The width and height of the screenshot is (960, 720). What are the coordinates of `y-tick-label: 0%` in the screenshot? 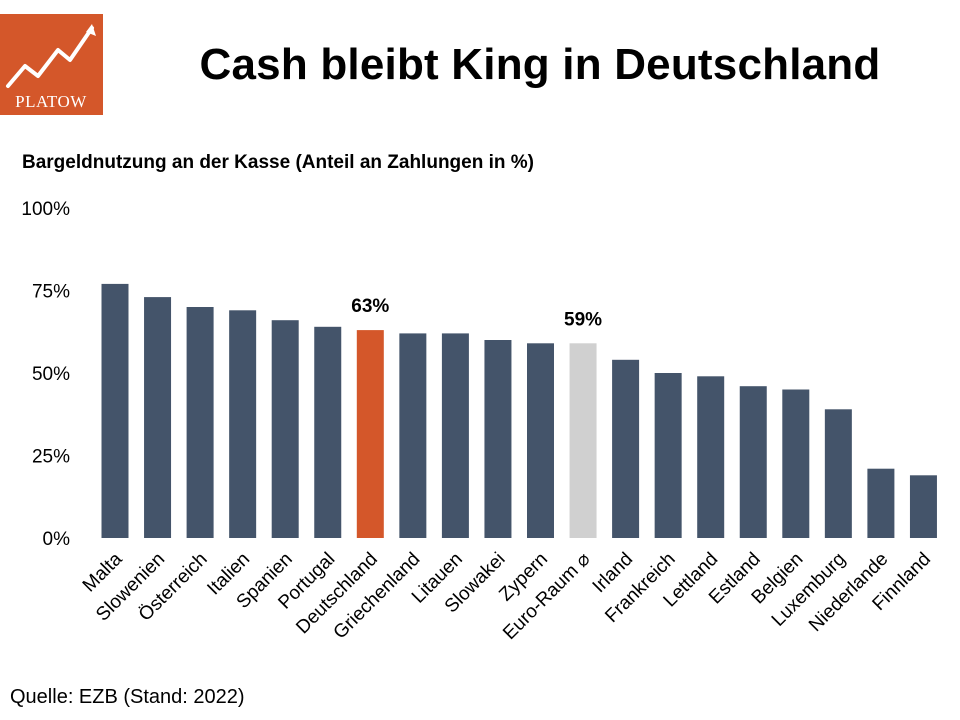 It's located at (57, 539).